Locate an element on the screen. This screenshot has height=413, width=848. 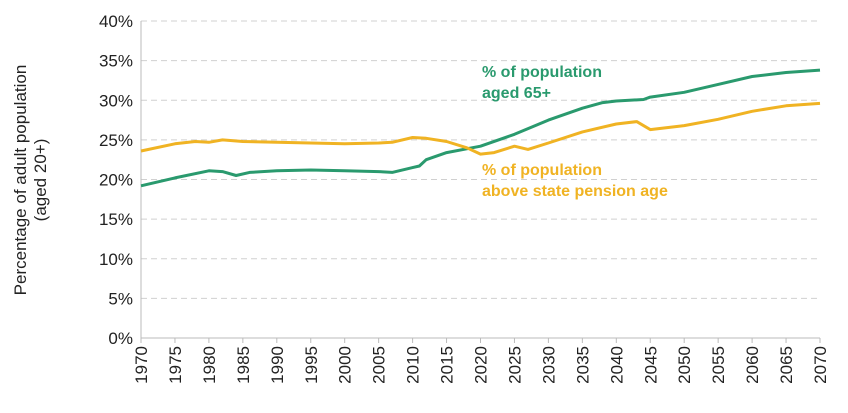
x-tick-label: 2000 is located at coordinates (345, 365).